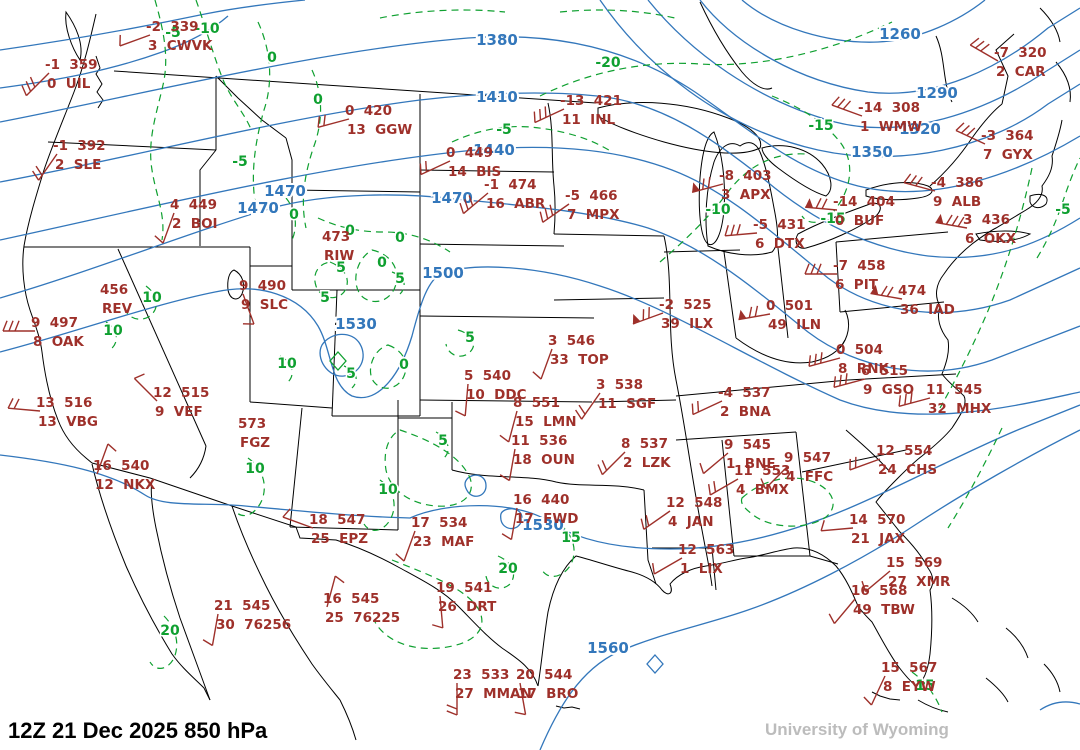  Describe the element at coordinates (543, 525) in the screenshot. I see `height-label: 1530` at that location.